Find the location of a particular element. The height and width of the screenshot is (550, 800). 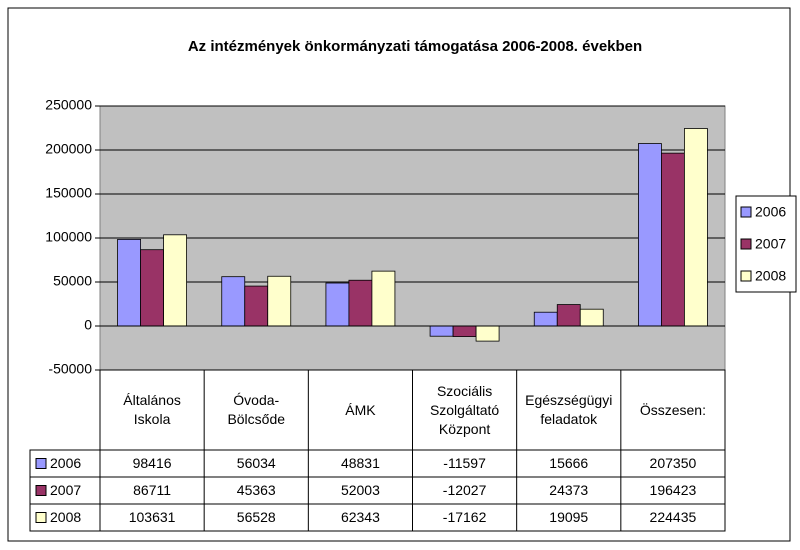

table-legend-label: 2007 is located at coordinates (65, 490).